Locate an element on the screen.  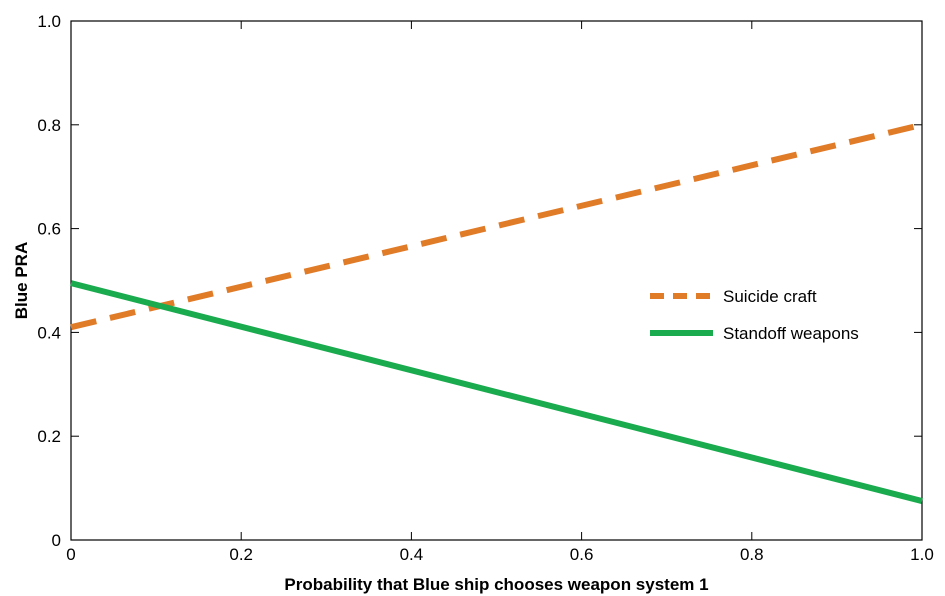
y-tick-label: 1.0 is located at coordinates (49, 21).